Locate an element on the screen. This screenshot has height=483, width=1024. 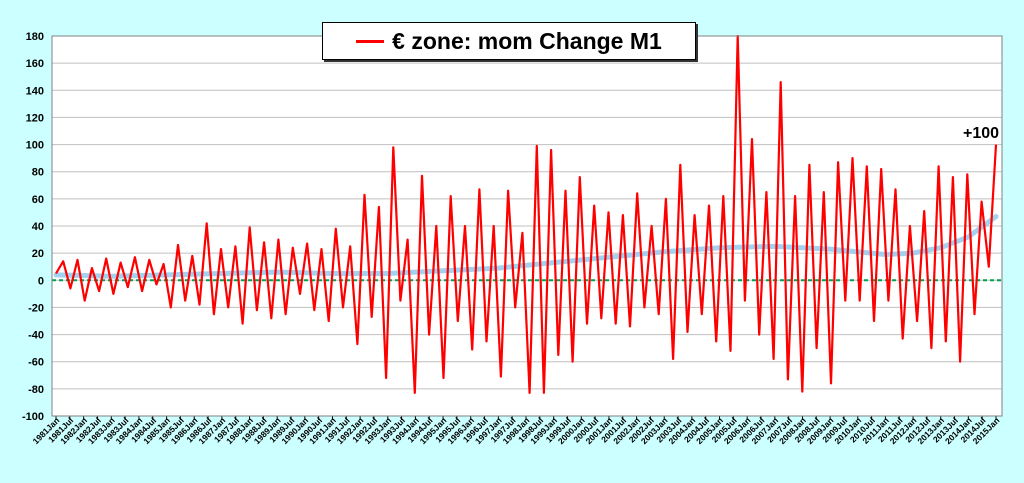
annotation-label: +100 is located at coordinates (981, 133).